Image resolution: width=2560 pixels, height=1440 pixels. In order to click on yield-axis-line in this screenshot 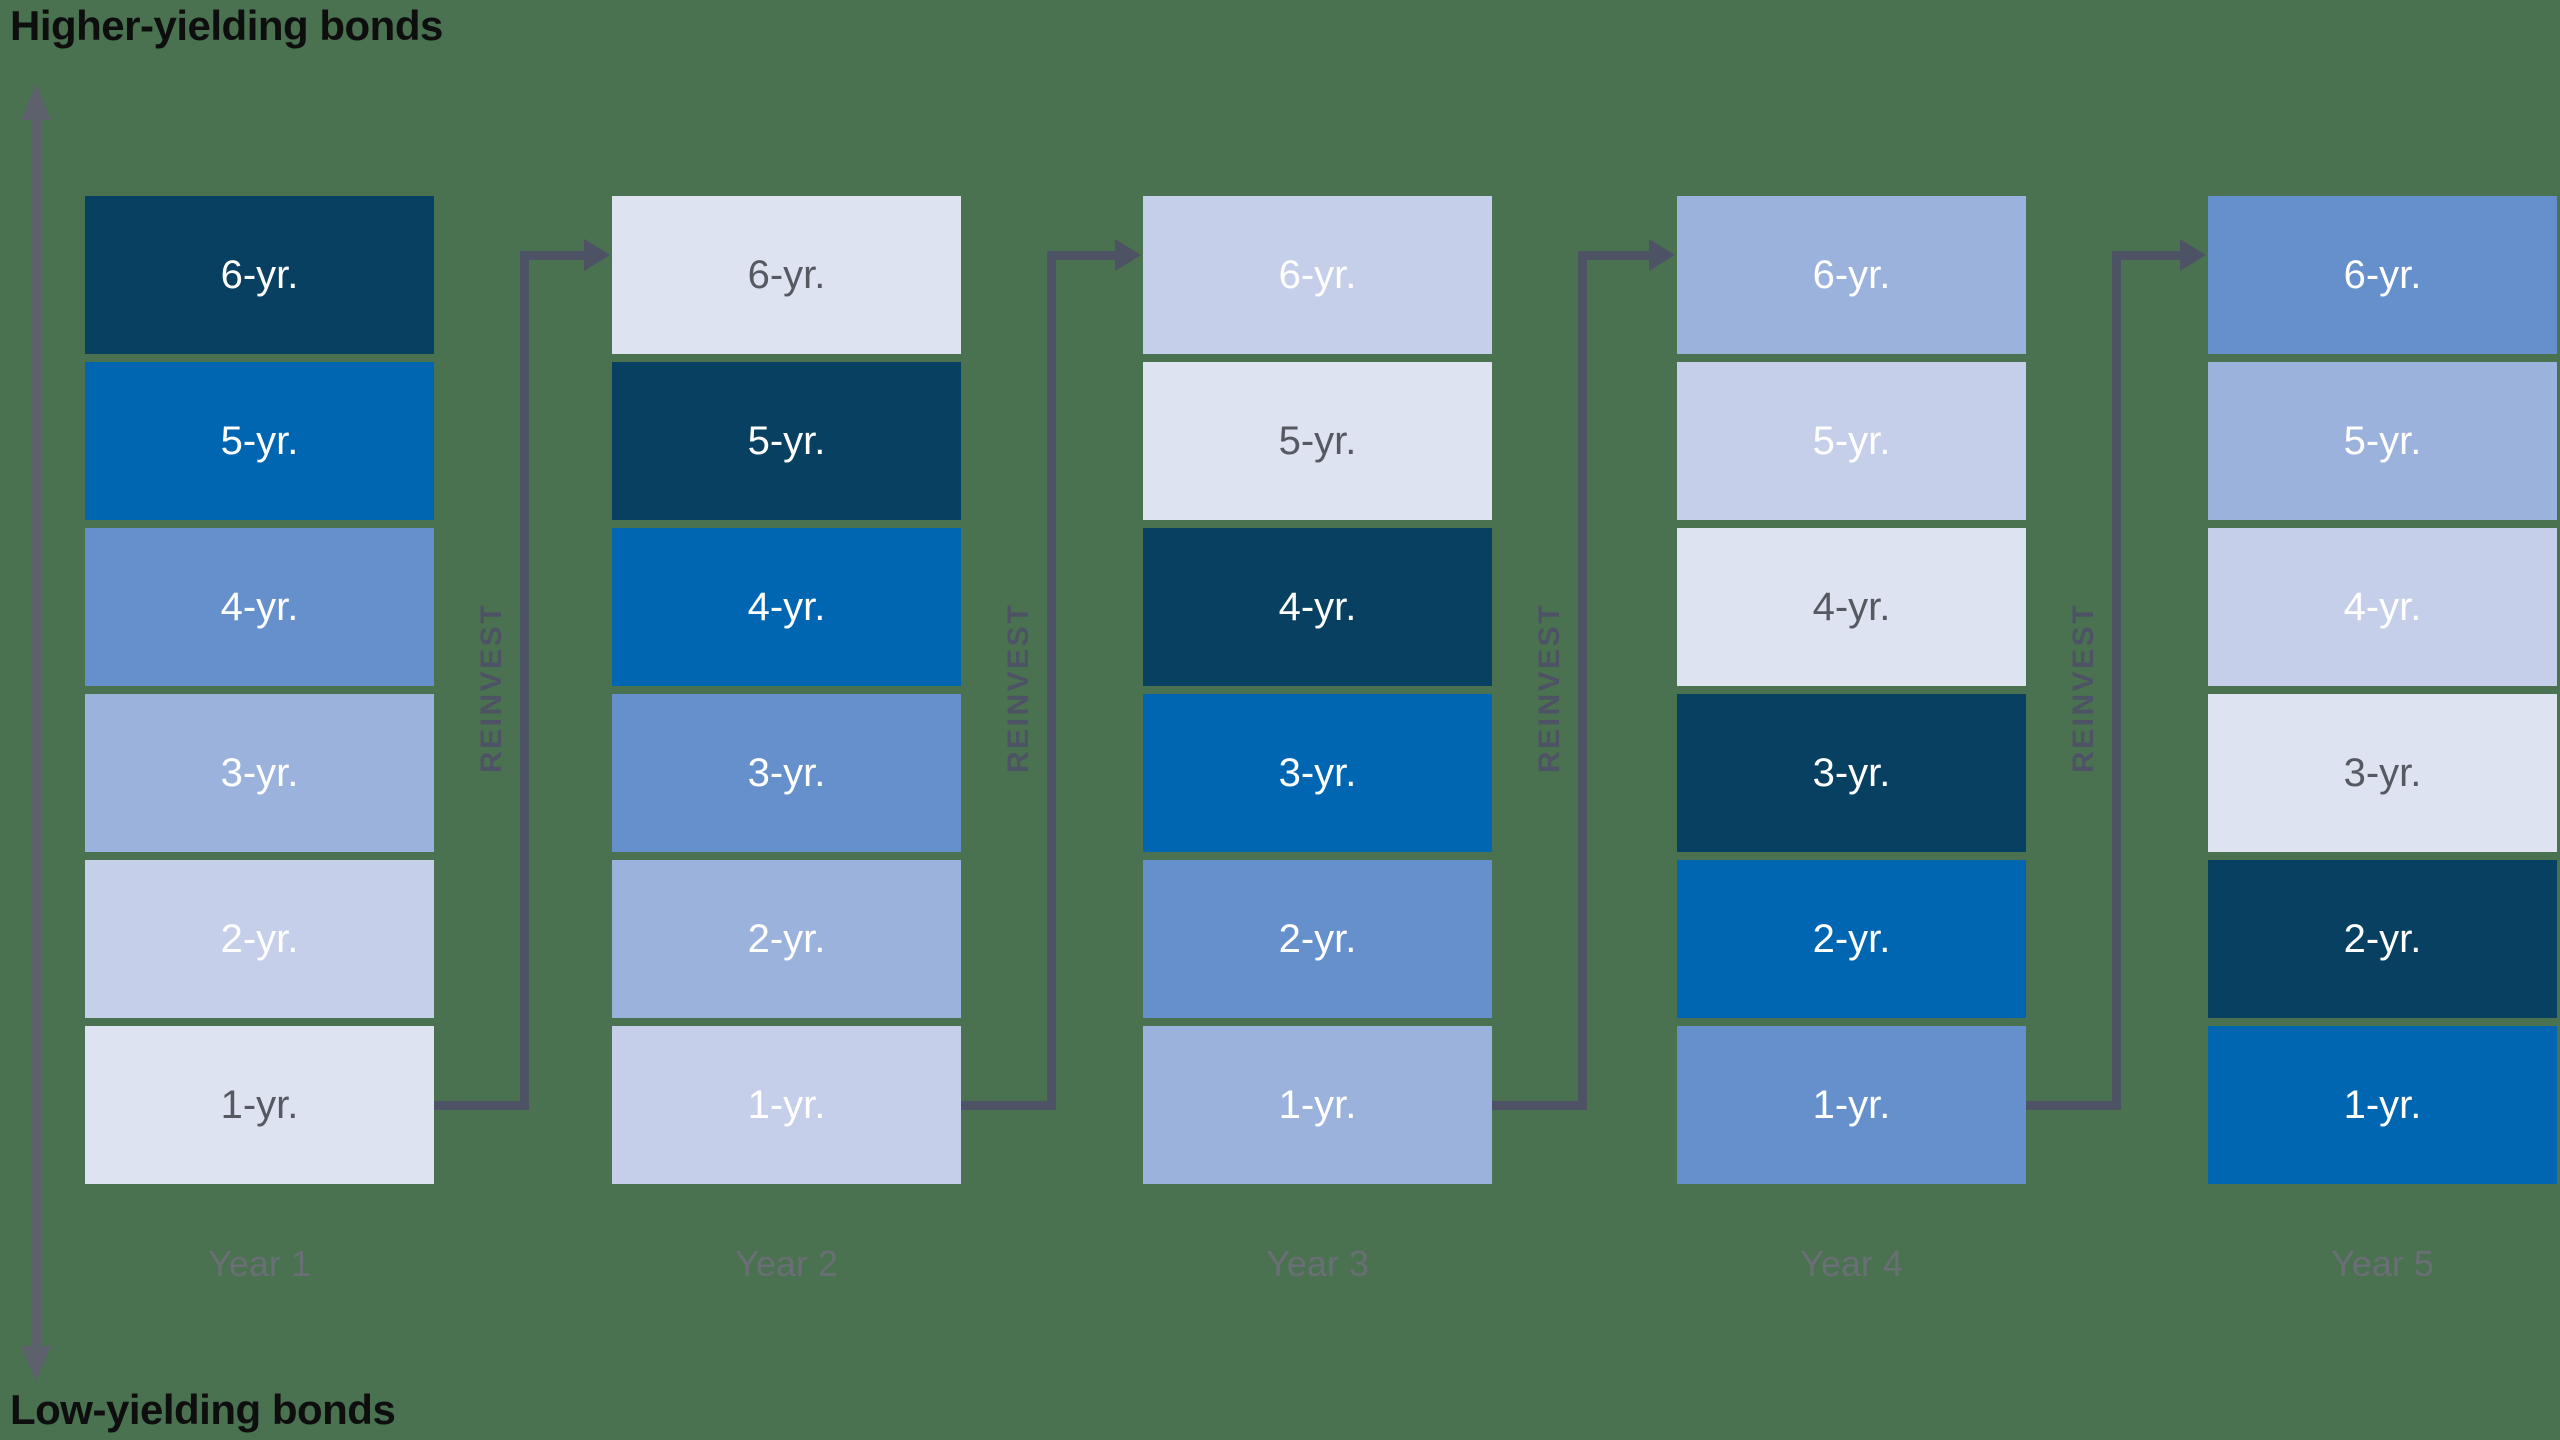, I will do `click(36, 733)`.